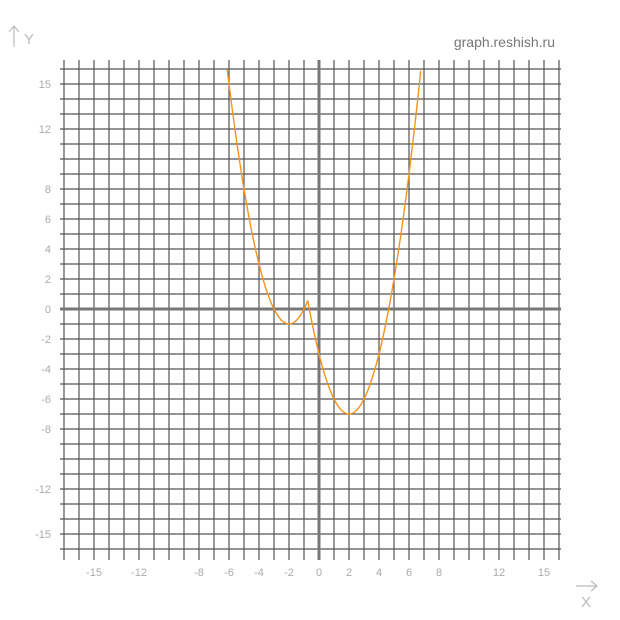 Image resolution: width=620 pixels, height=620 pixels. What do you see at coordinates (48, 220) in the screenshot?
I see `y-tick-label: 6` at bounding box center [48, 220].